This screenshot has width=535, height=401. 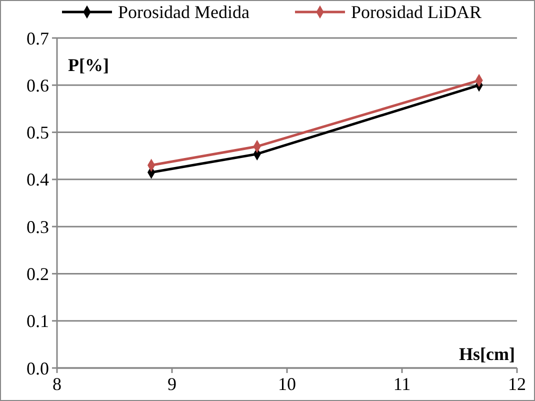 What do you see at coordinates (402, 384) in the screenshot?
I see `x-tick-label: 11` at bounding box center [402, 384].